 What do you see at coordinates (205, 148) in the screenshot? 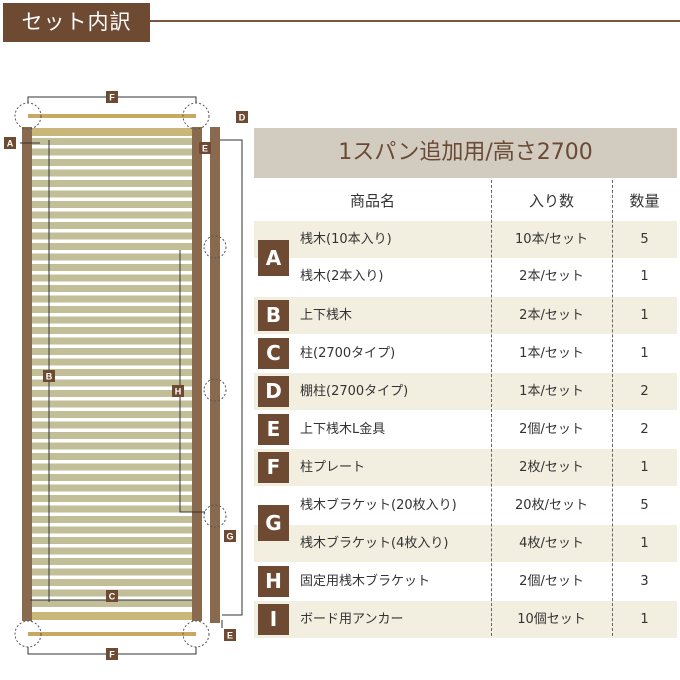
I see `label-box-E` at bounding box center [205, 148].